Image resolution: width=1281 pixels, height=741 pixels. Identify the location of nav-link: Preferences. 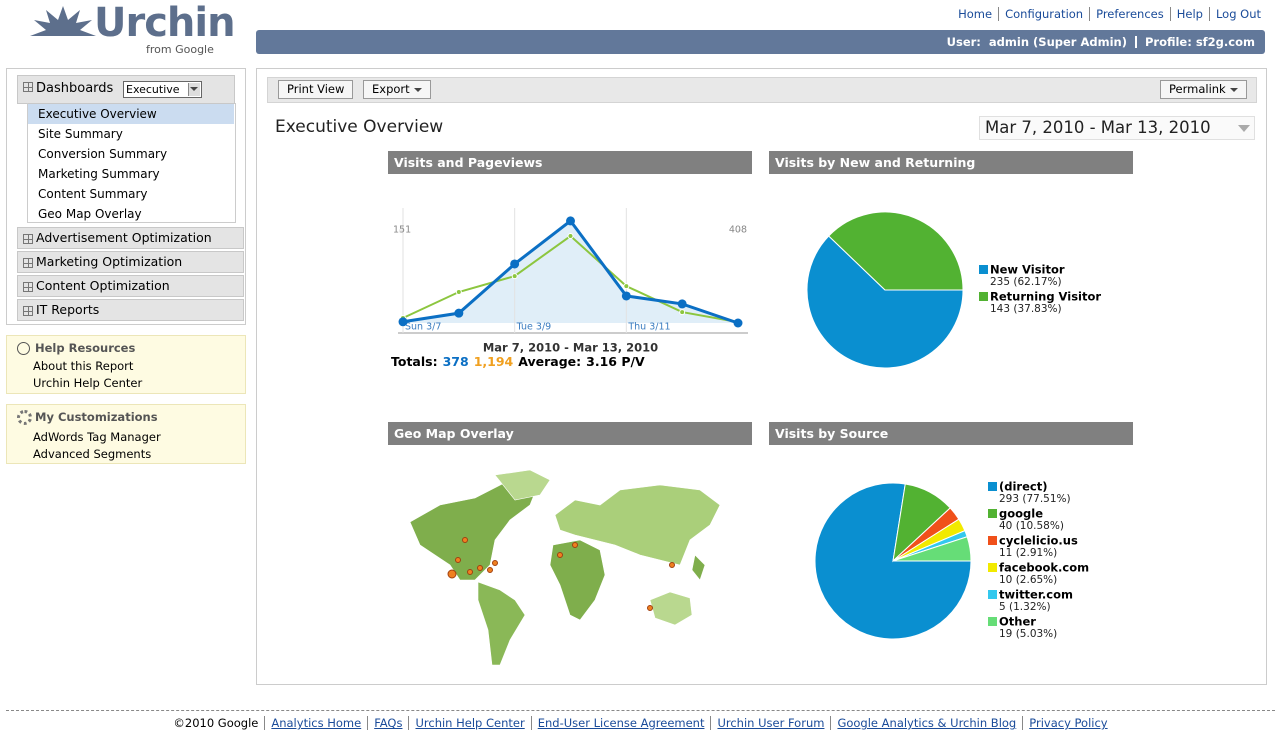
(1129, 14).